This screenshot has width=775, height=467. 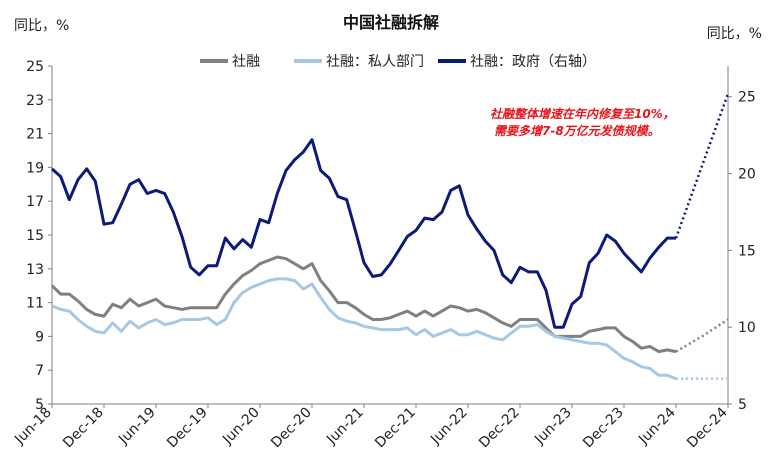 I want to click on x-tick-label: Jun-18, so click(x=33, y=427).